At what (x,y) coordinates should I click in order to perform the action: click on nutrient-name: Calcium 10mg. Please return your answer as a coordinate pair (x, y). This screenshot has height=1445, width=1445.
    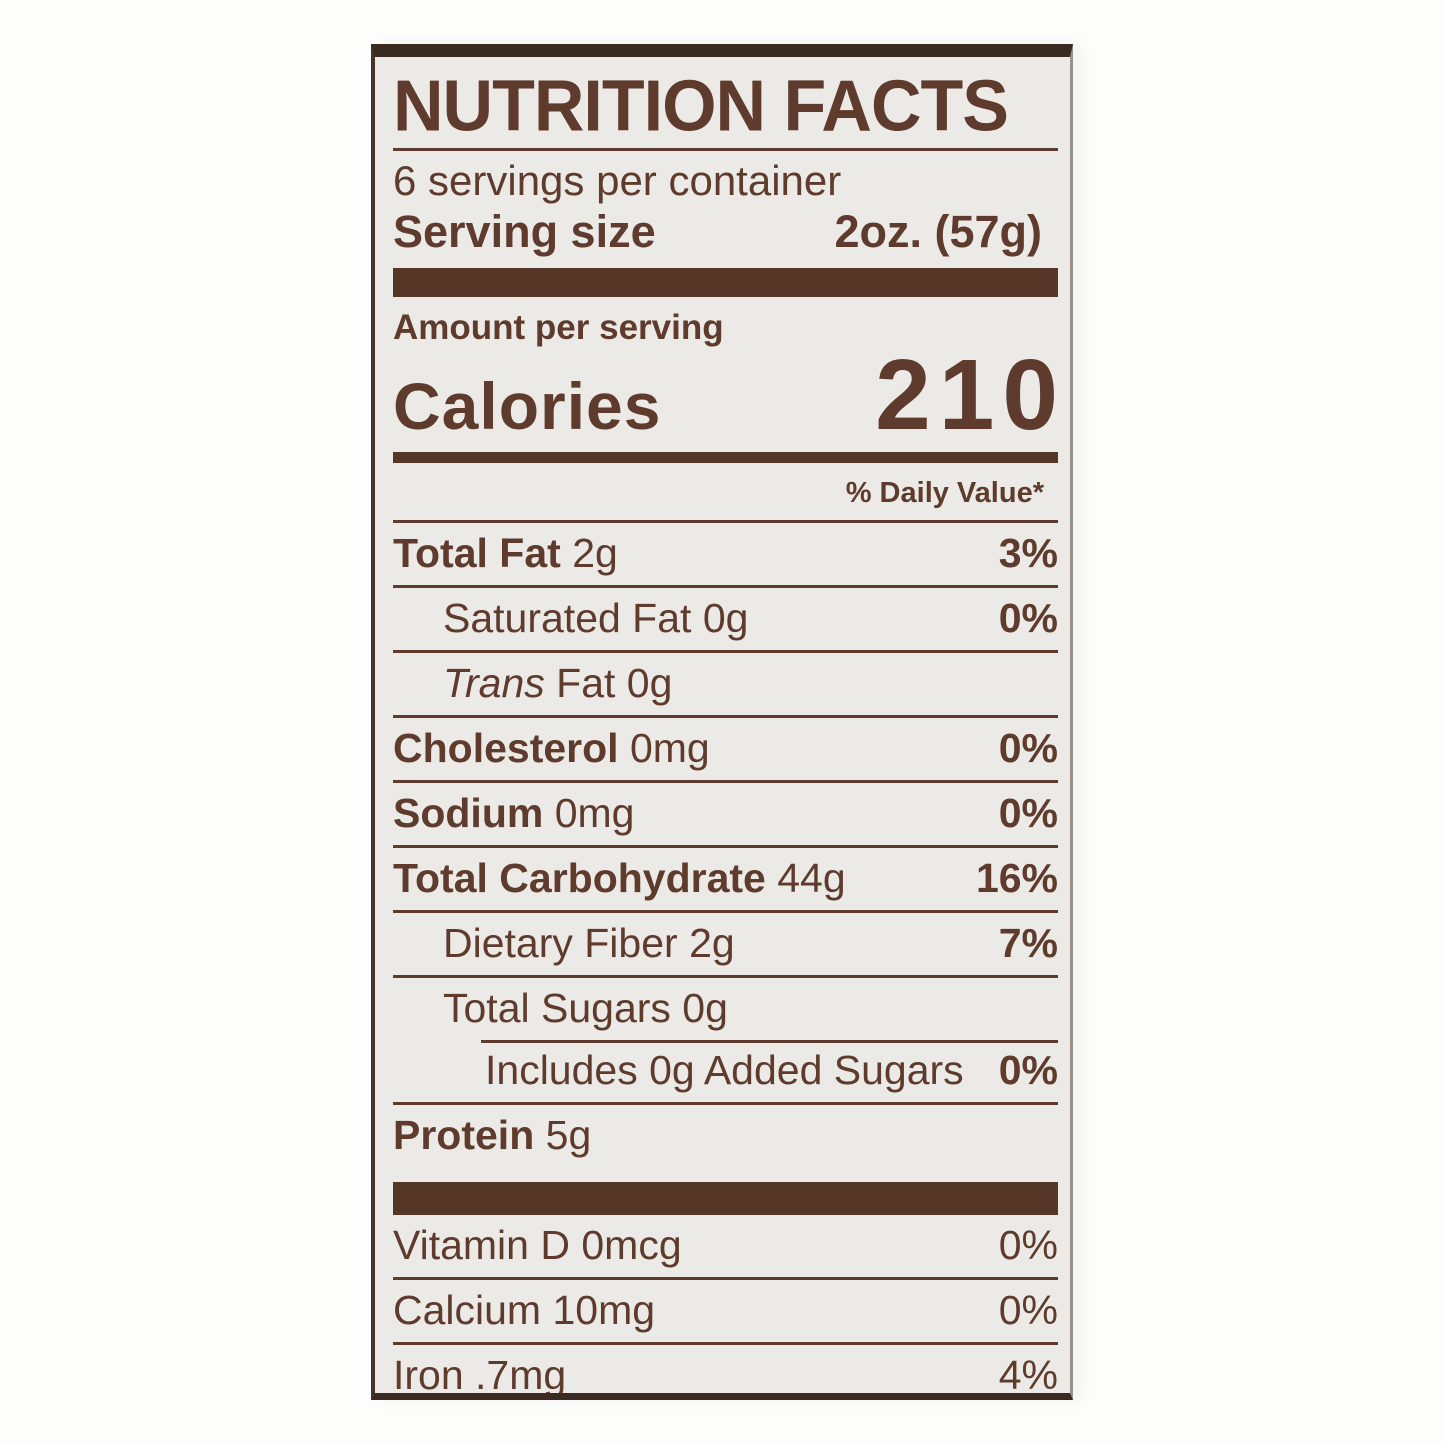
    Looking at the image, I should click on (524, 1310).